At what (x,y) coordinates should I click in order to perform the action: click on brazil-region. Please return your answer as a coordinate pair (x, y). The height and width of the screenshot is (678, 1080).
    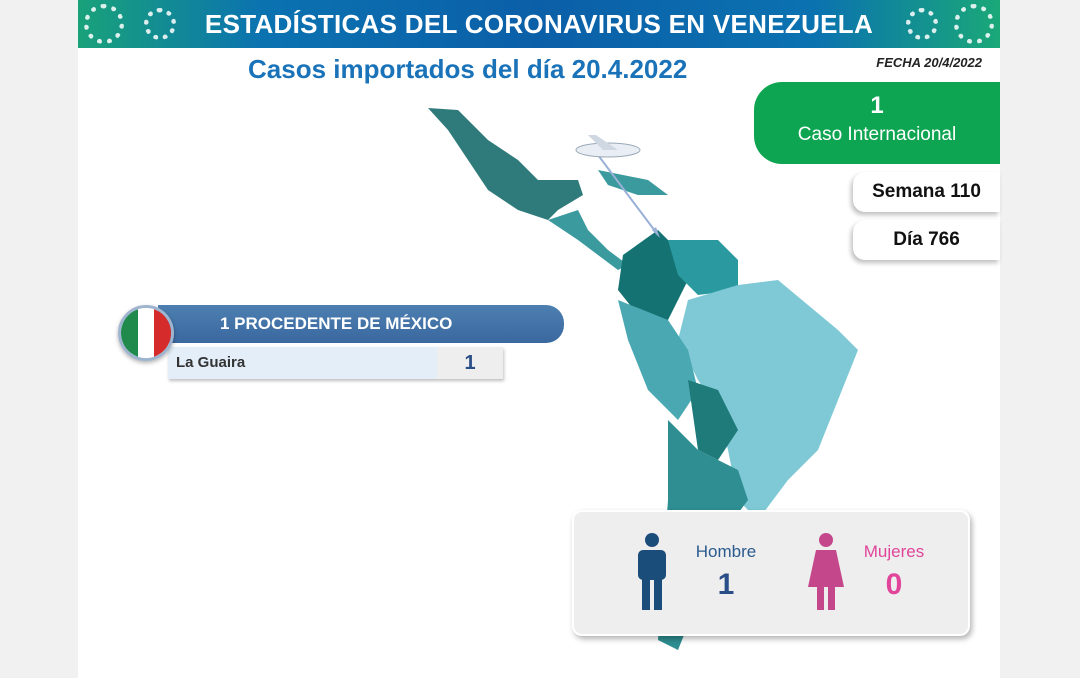
    Looking at the image, I should click on (768, 400).